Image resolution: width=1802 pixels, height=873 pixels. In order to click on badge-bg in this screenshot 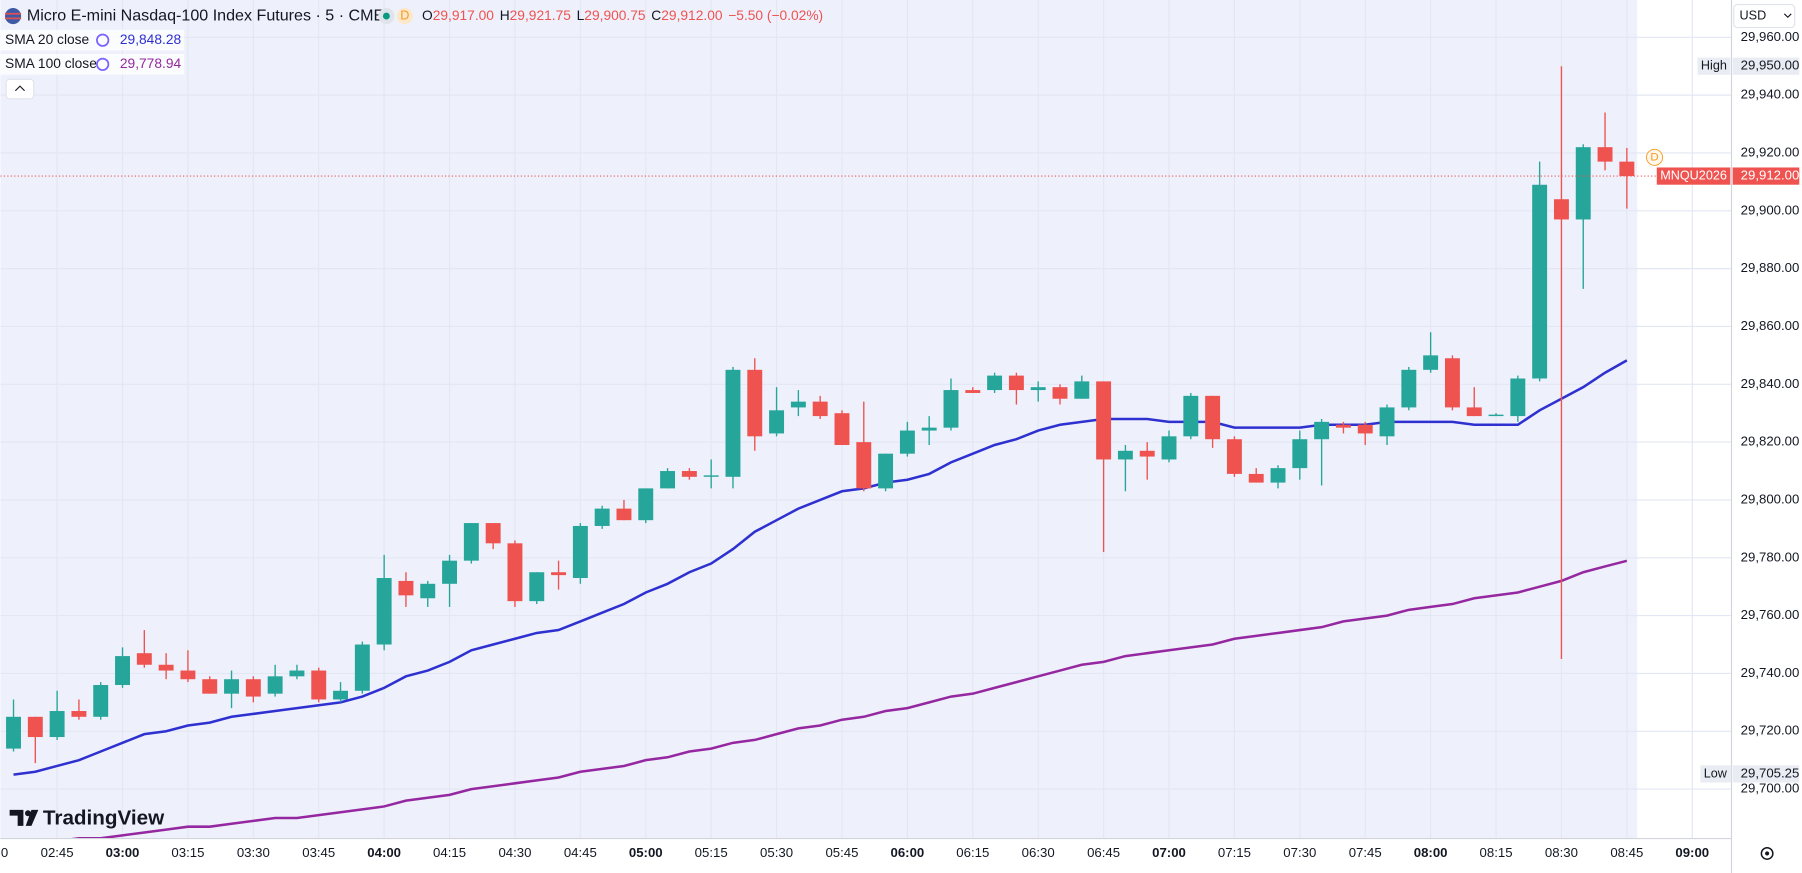, I will do `click(404, 16)`.